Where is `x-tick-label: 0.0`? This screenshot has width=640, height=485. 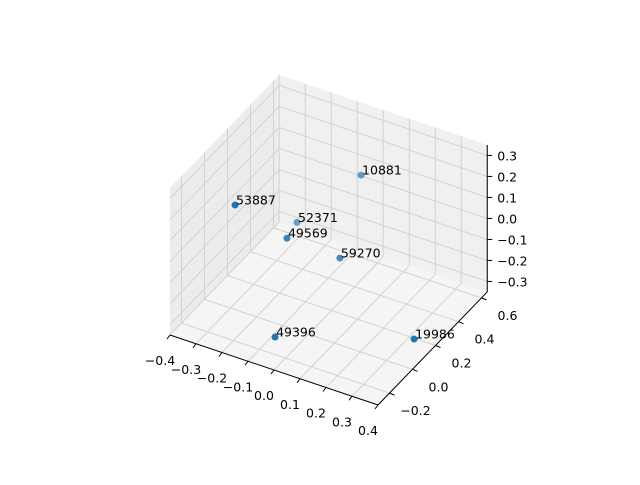 x-tick-label: 0.0 is located at coordinates (264, 395).